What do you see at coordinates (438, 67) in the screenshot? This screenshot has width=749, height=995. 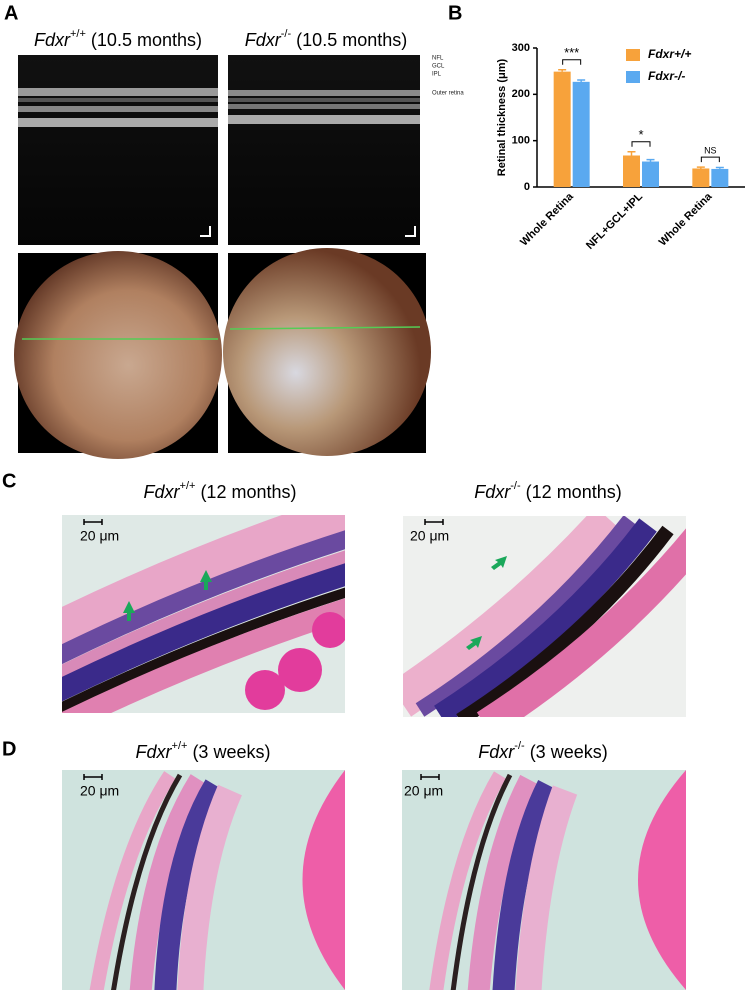 I see `layer-label: GCL` at bounding box center [438, 67].